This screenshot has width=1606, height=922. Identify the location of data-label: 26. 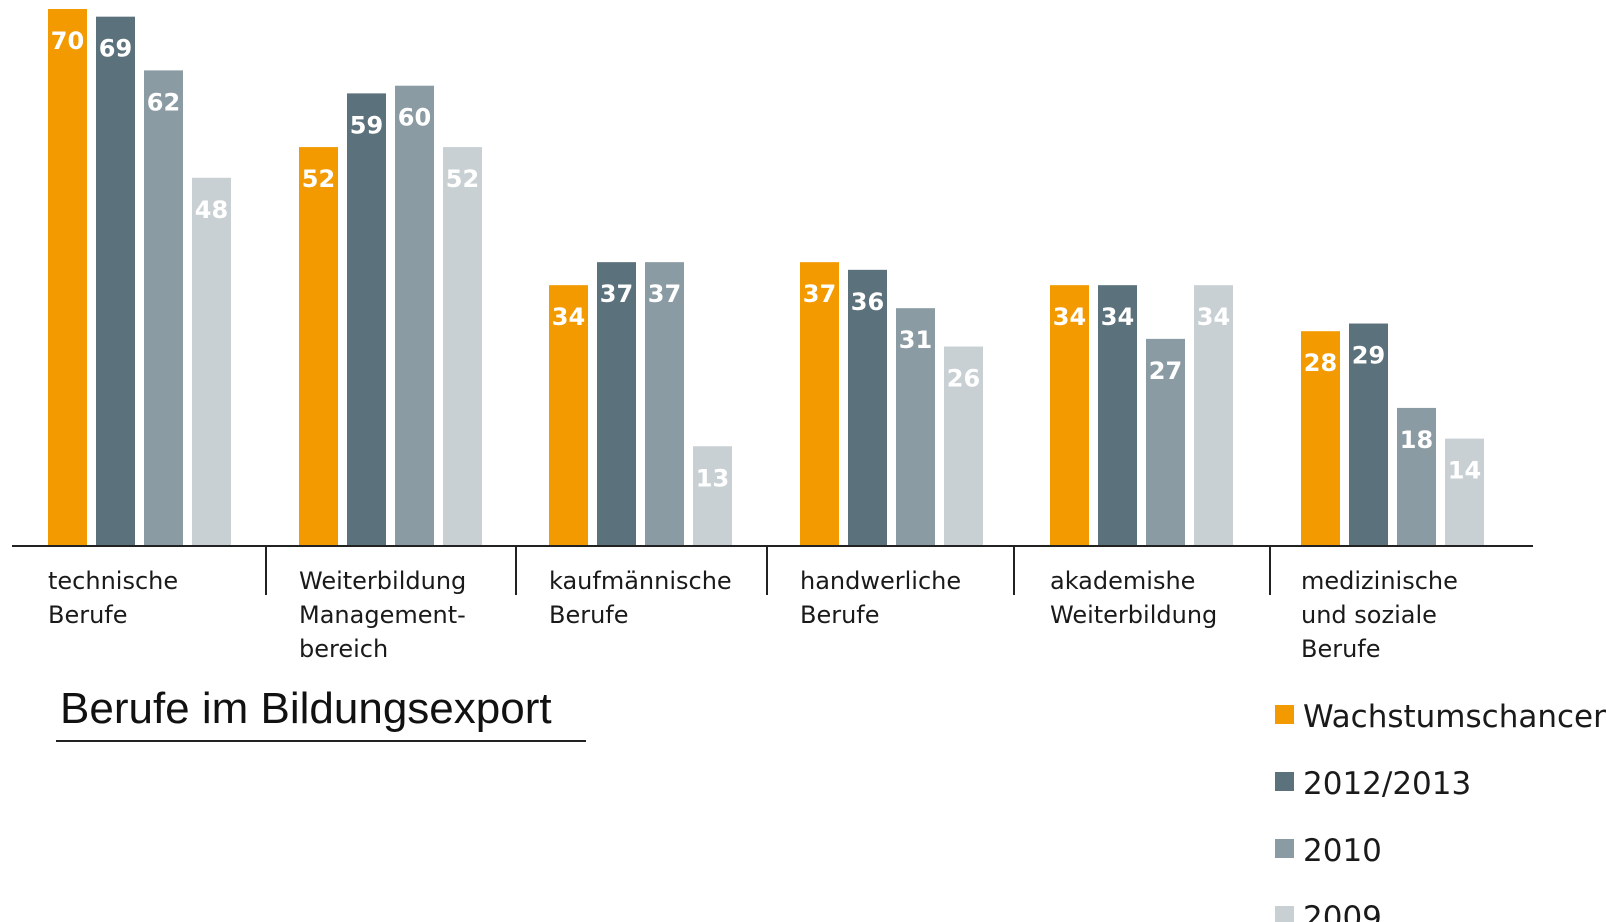
(963, 379).